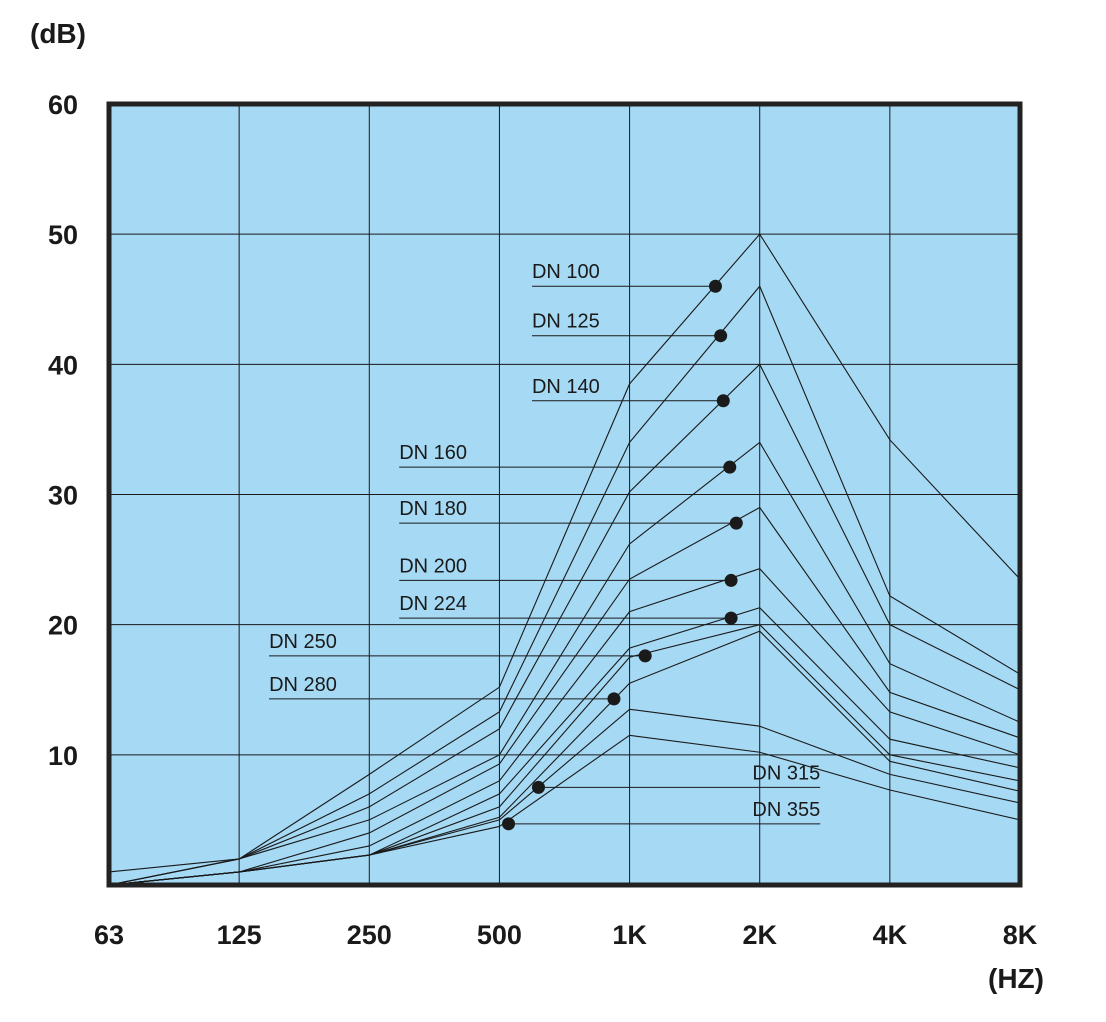  What do you see at coordinates (566, 272) in the screenshot?
I see `series-label-dn-100: DN 100` at bounding box center [566, 272].